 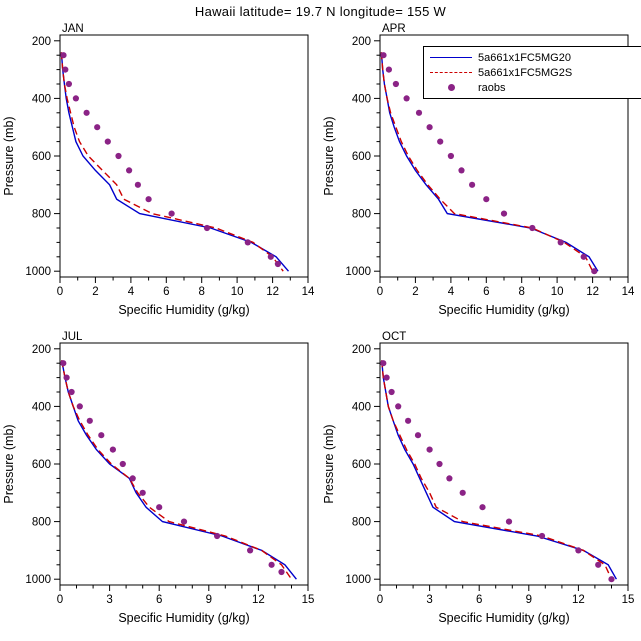 What do you see at coordinates (451, 72) in the screenshot?
I see `dashed-line-swatch-icon` at bounding box center [451, 72].